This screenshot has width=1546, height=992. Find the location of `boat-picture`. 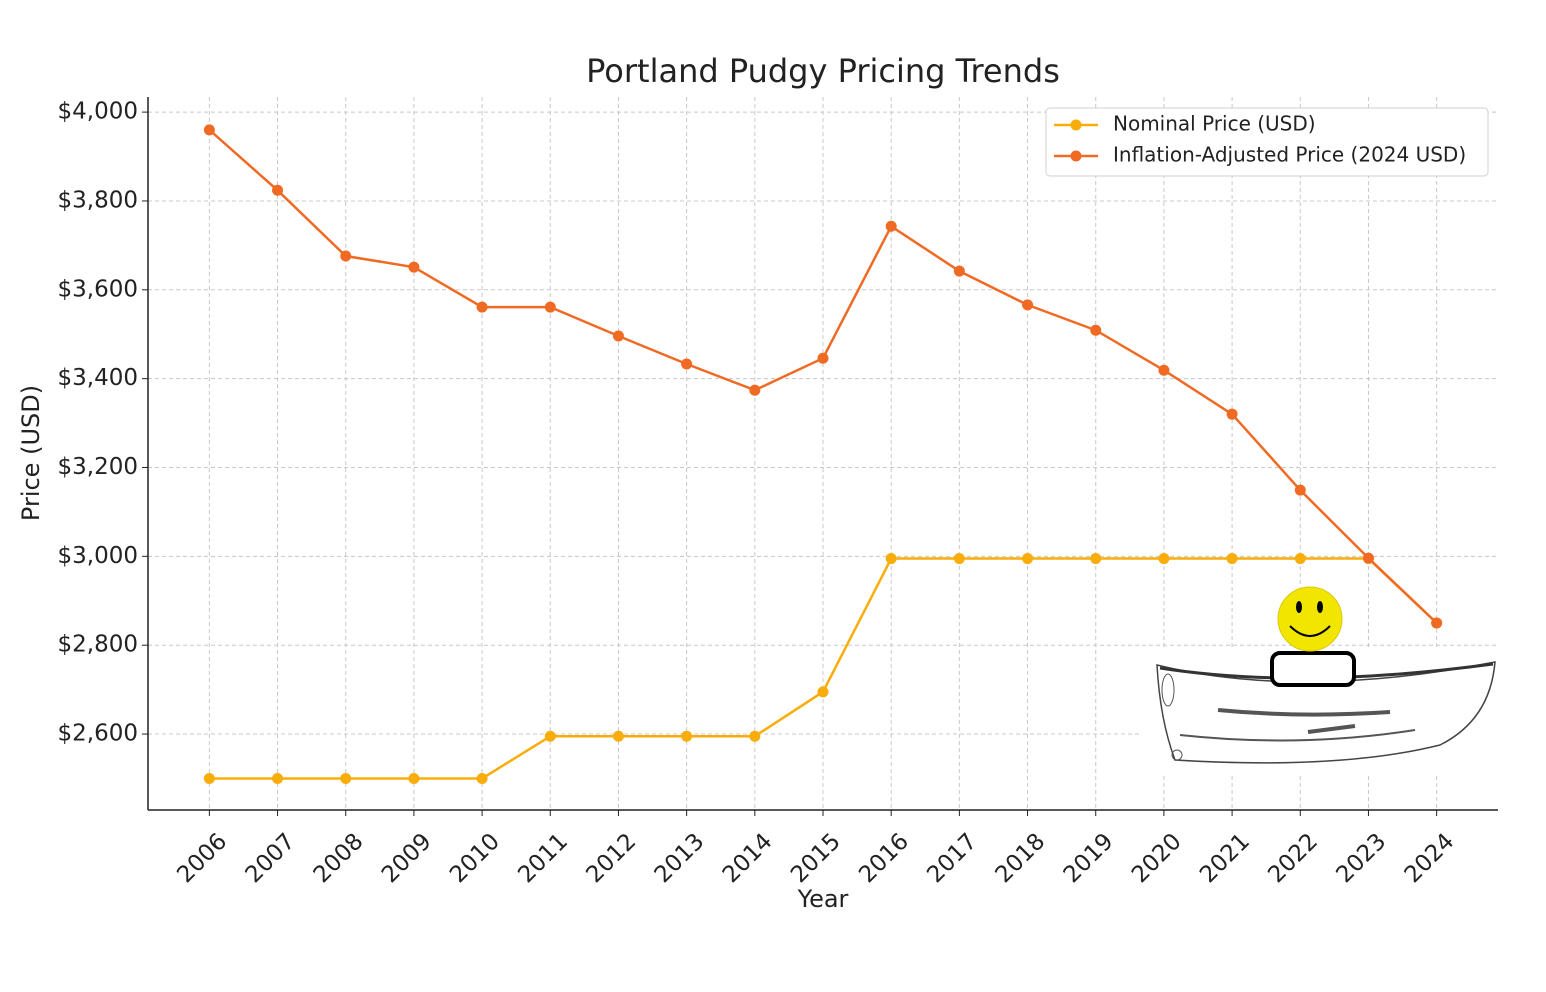

boat-picture is located at coordinates (1320, 680).